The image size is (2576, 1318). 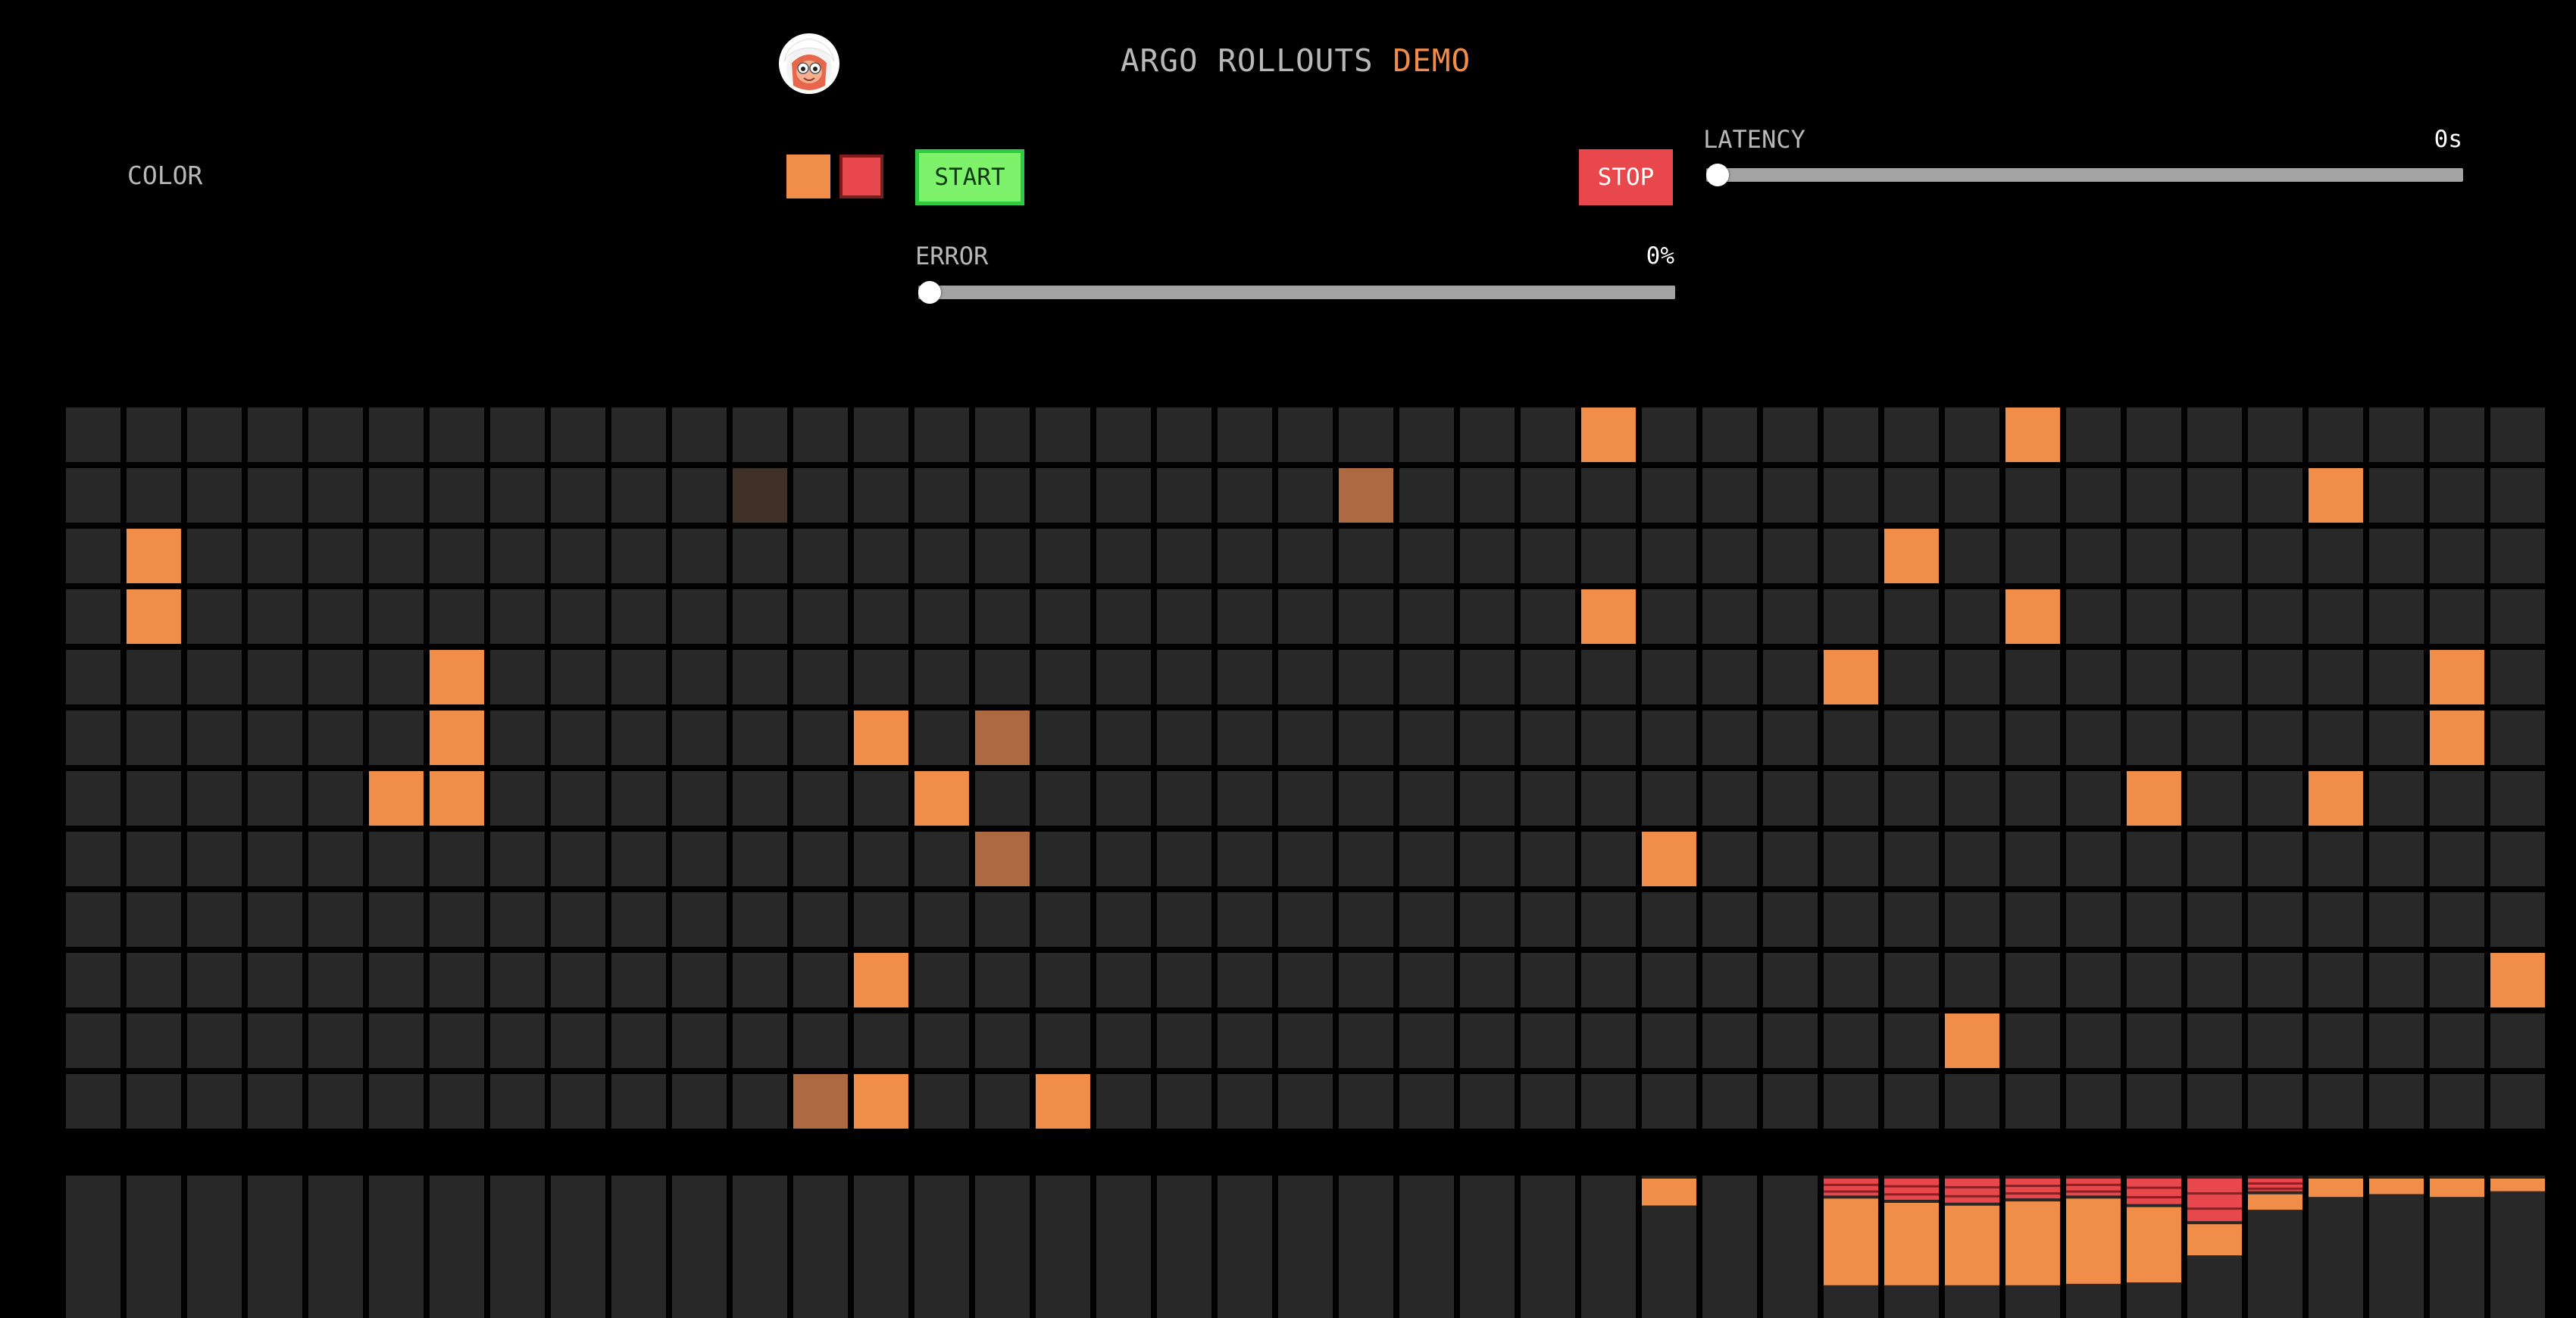 What do you see at coordinates (1717, 175) in the screenshot?
I see `latency-slider-handle` at bounding box center [1717, 175].